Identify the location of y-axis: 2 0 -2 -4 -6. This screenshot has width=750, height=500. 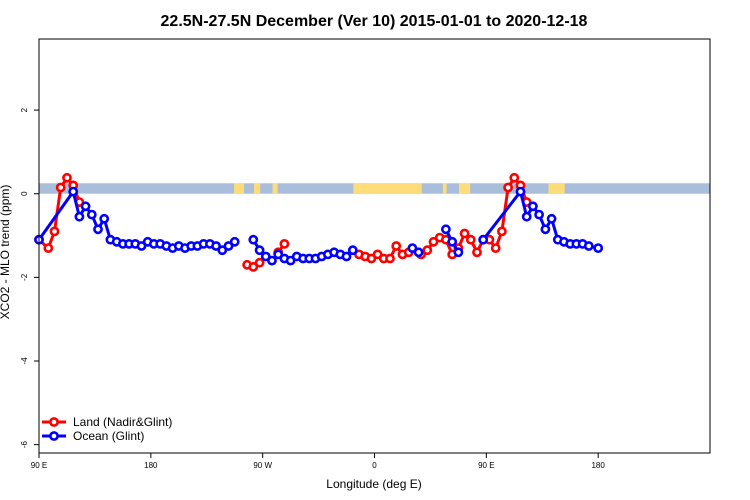
(29, 277).